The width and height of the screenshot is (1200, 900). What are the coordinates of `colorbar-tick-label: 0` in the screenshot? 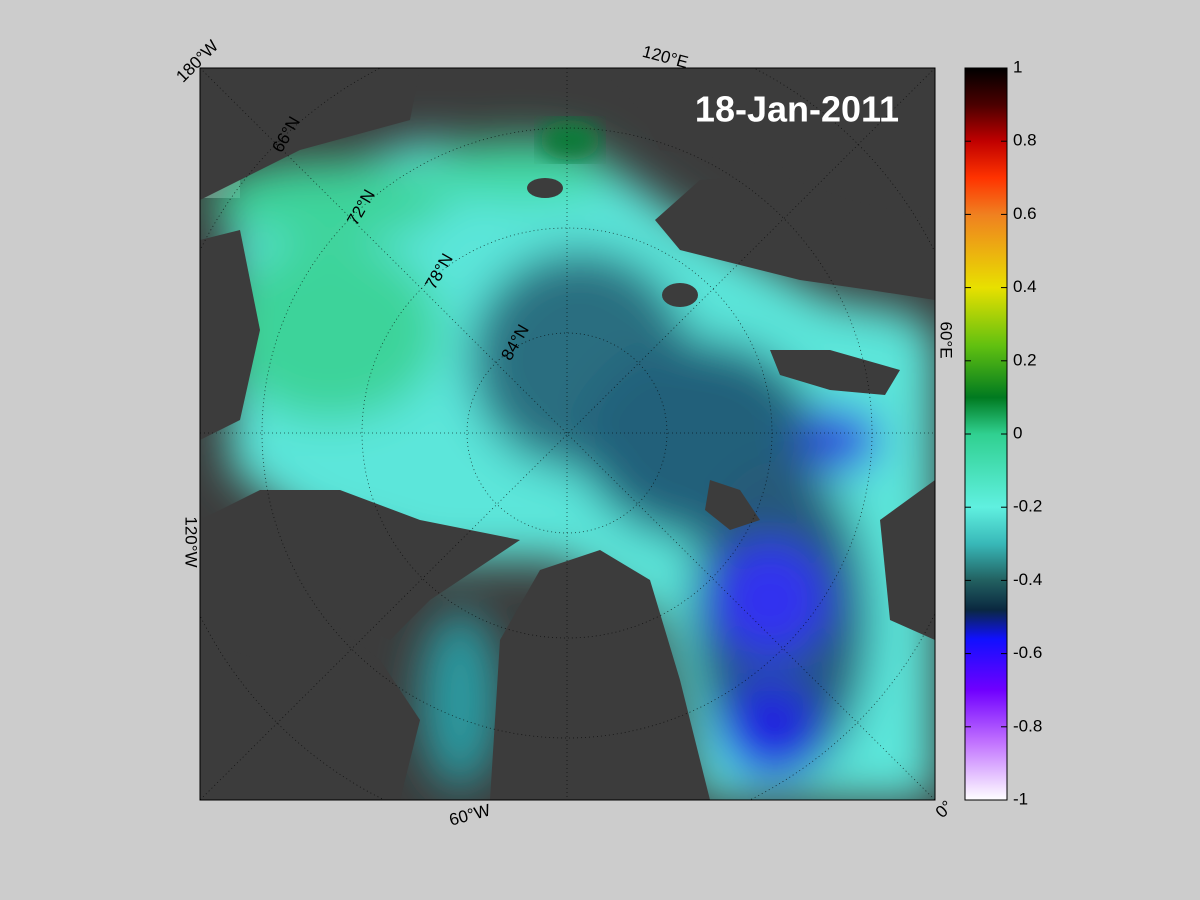 It's located at (1017, 432).